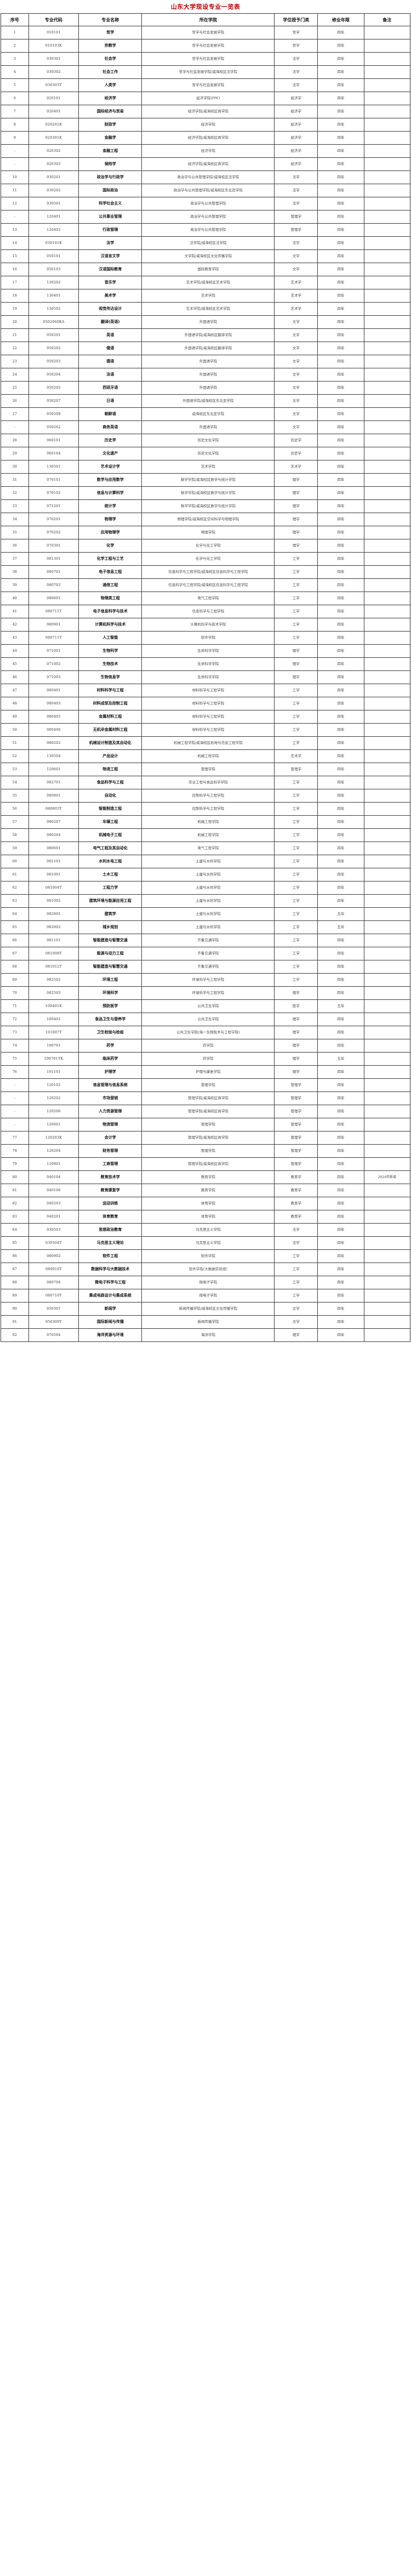  What do you see at coordinates (208, 638) in the screenshot?
I see `cell-college: 软件学院` at bounding box center [208, 638].